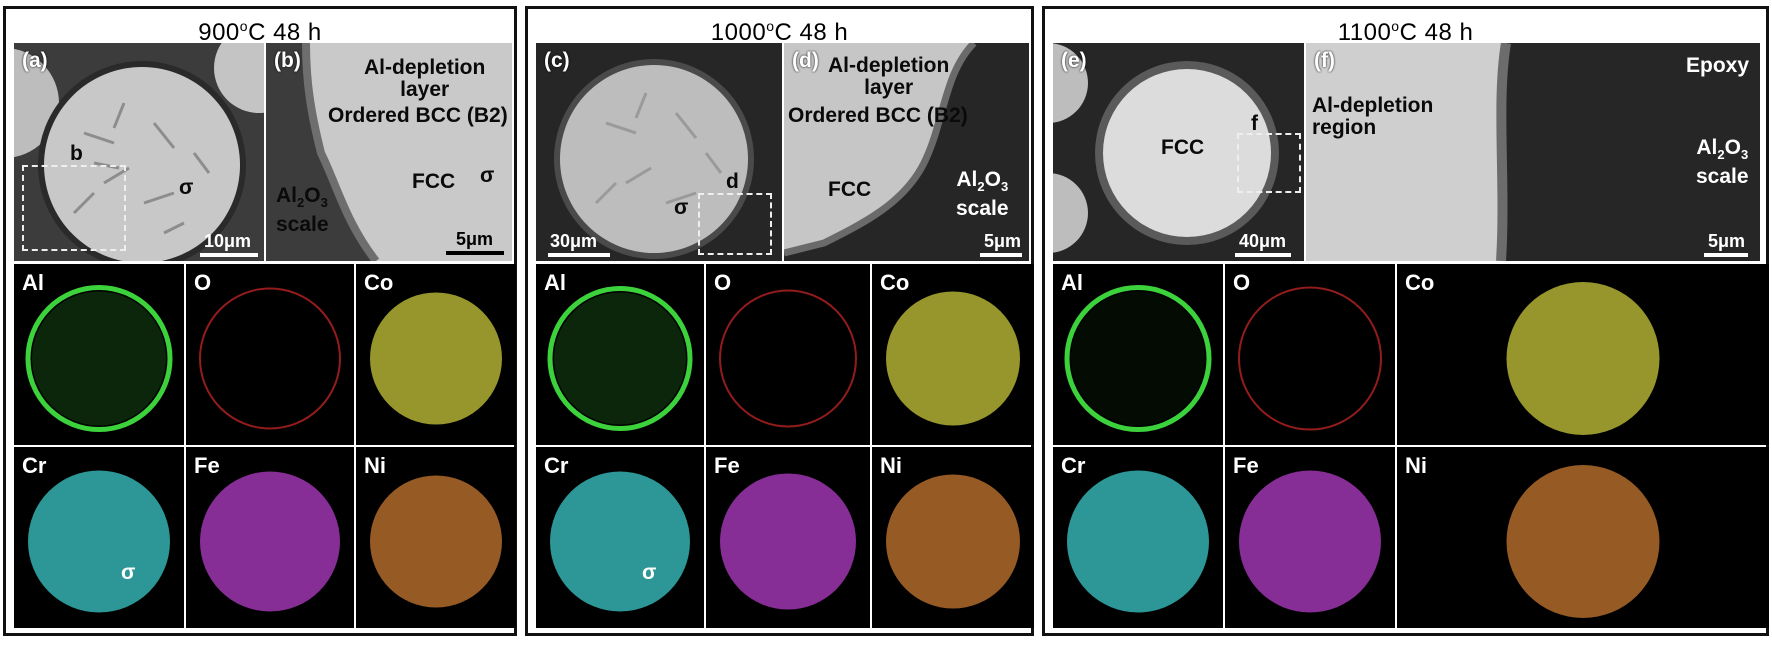 Image resolution: width=1772 pixels, height=645 pixels. Describe the element at coordinates (287, 60) in the screenshot. I see `panel-label: (b)` at that location.